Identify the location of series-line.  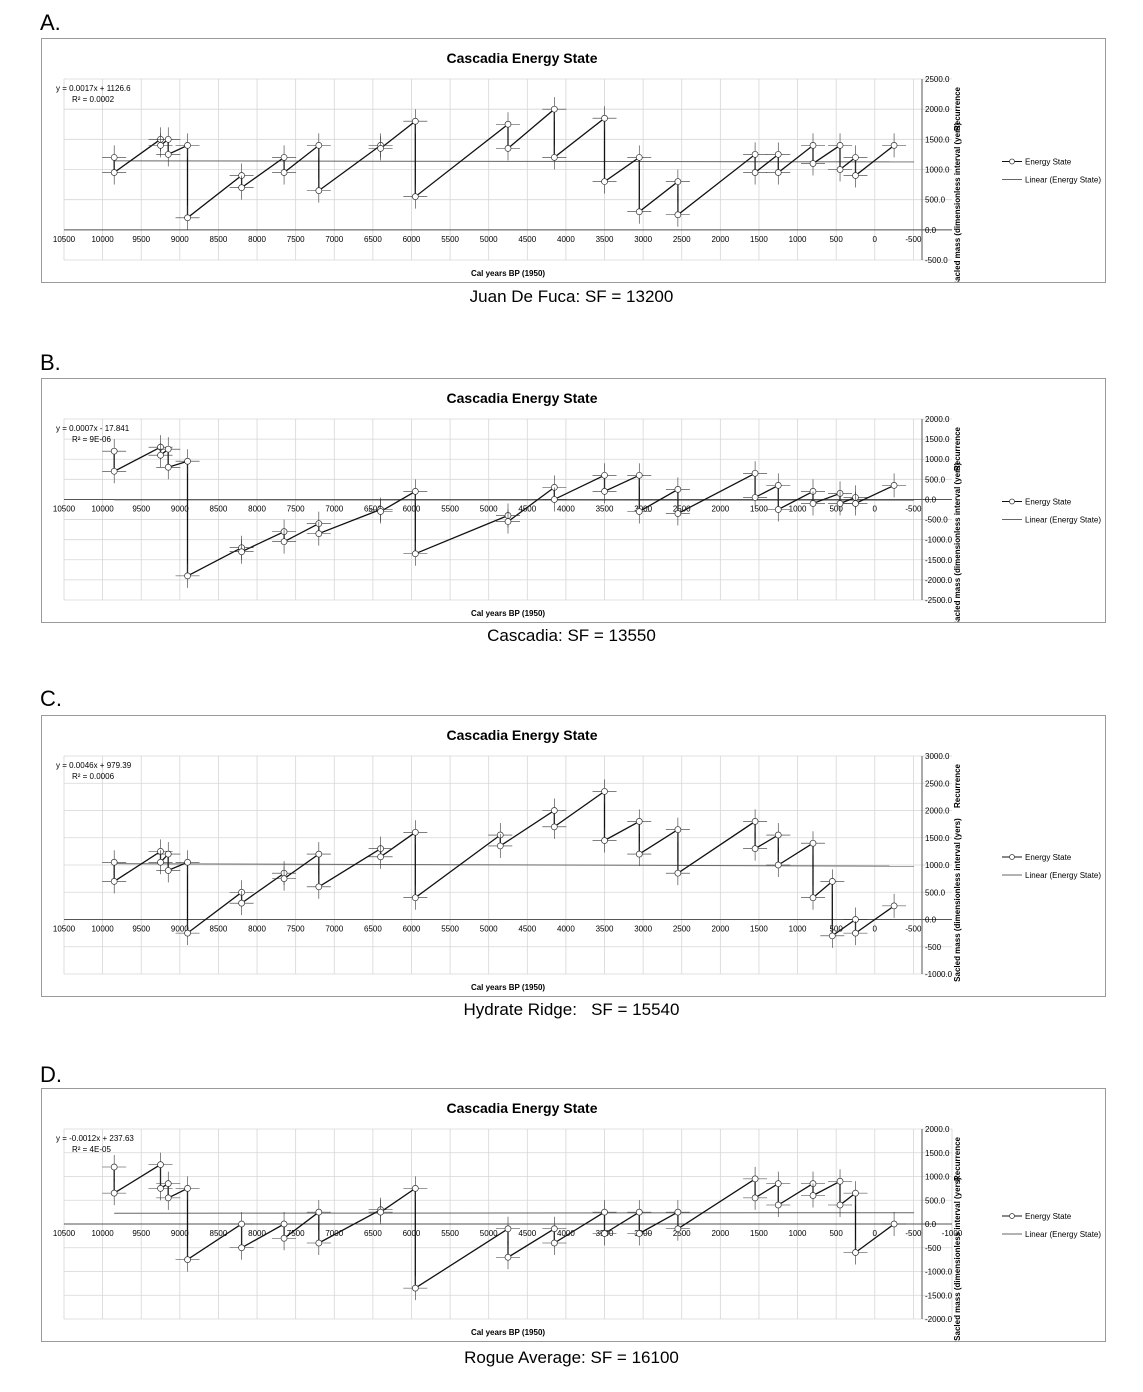
(504, 163).